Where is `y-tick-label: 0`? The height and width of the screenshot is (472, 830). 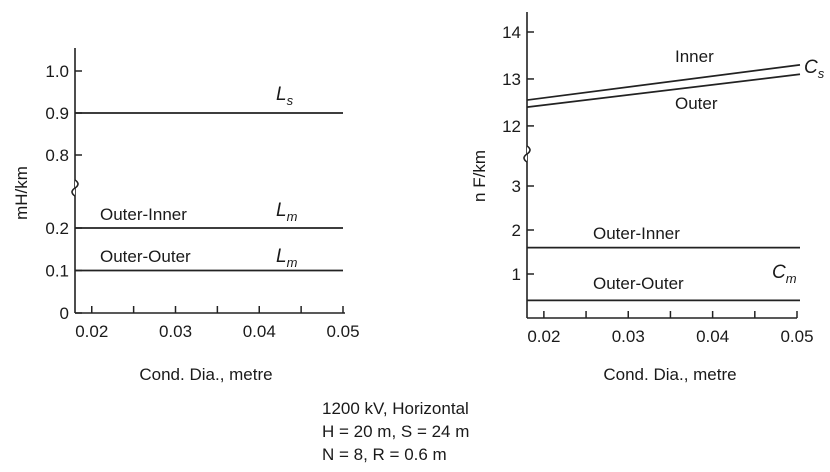
y-tick-label: 0 is located at coordinates (64, 313).